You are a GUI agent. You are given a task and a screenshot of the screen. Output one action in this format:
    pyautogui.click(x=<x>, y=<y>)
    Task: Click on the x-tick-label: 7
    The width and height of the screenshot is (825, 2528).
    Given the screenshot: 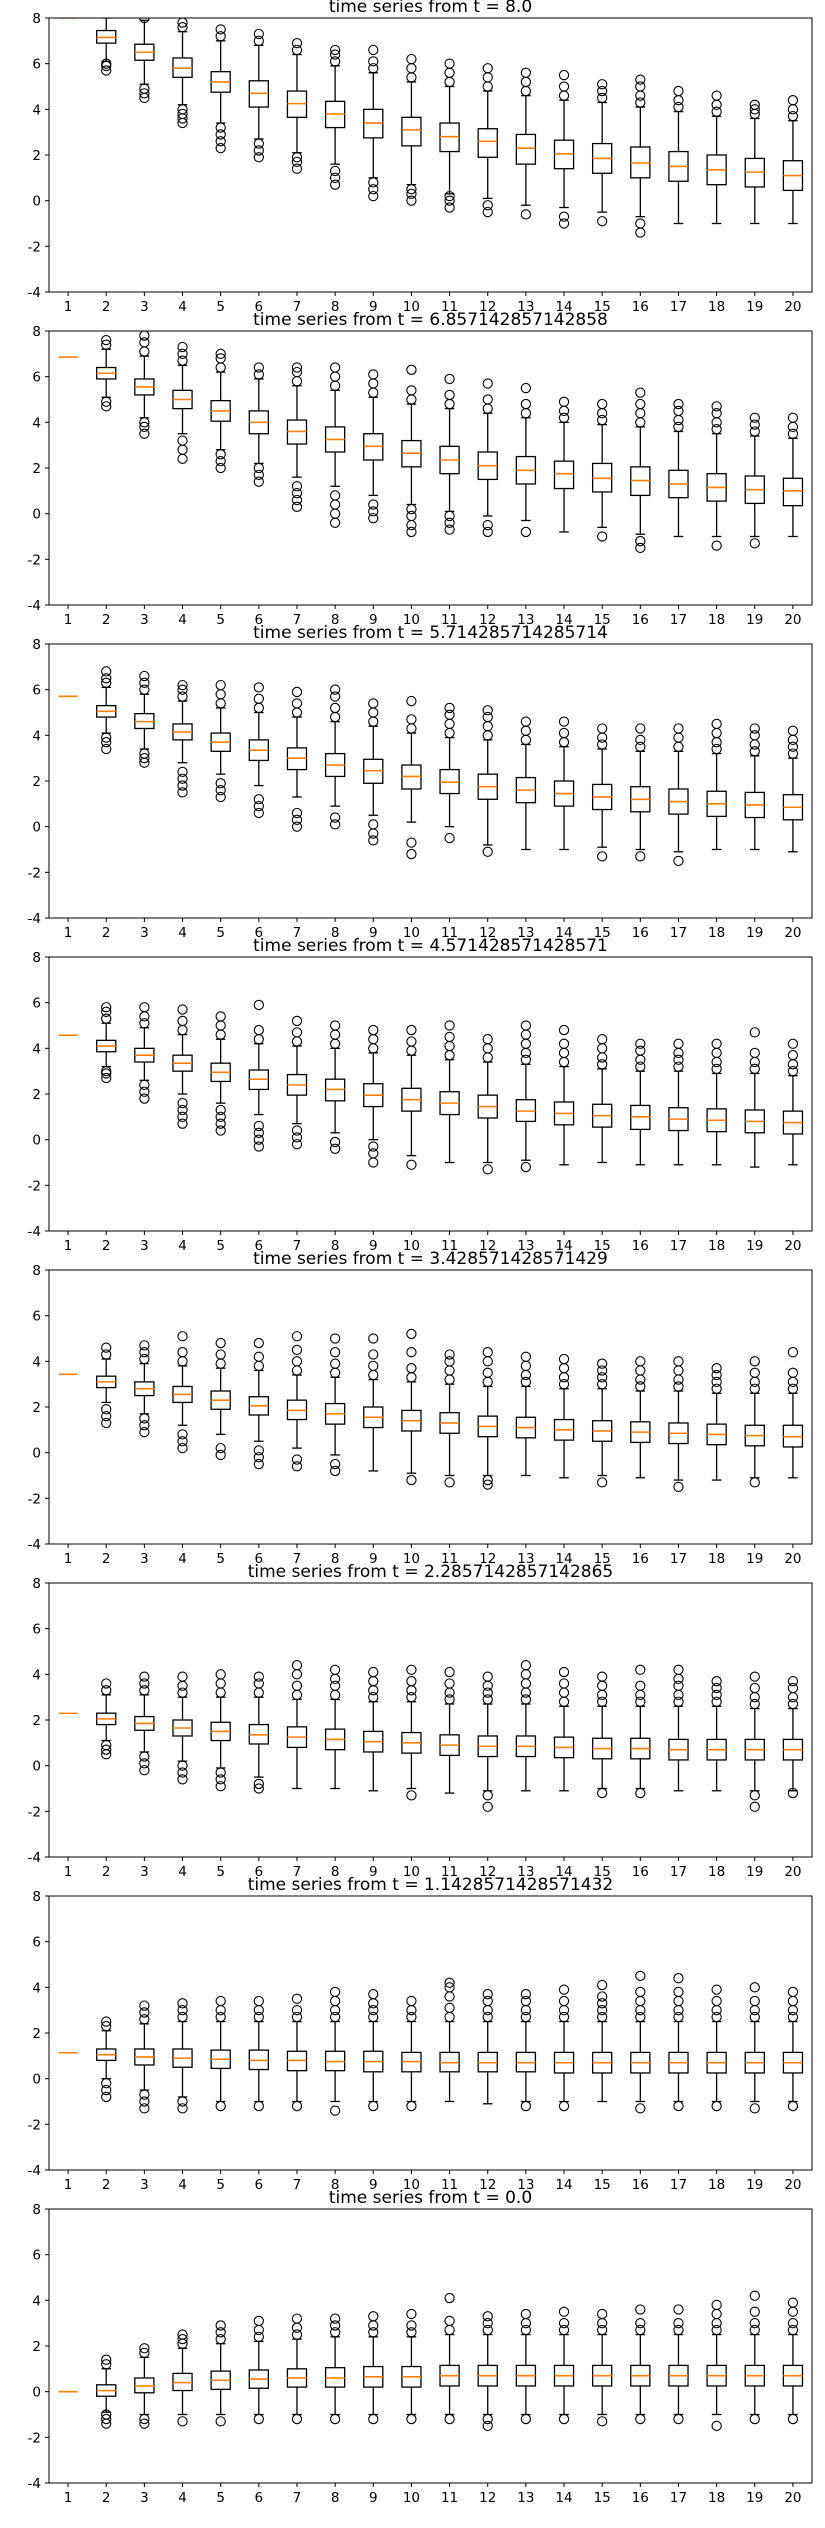 What is the action you would take?
    pyautogui.click(x=297, y=2498)
    